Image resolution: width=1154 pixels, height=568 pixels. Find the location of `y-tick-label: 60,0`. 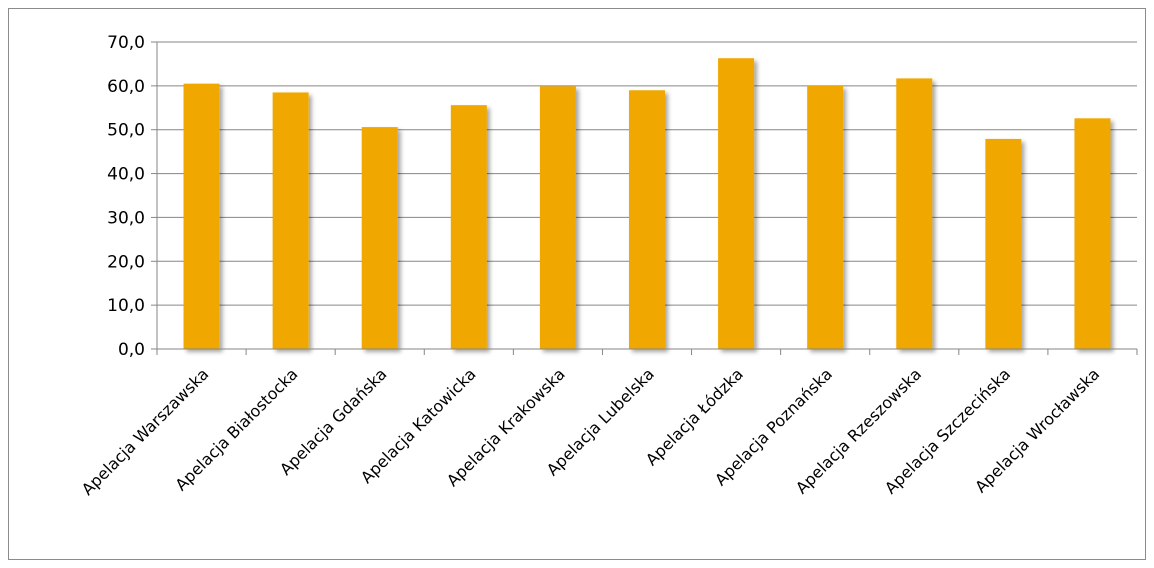

y-tick-label: 60,0 is located at coordinates (126, 87).